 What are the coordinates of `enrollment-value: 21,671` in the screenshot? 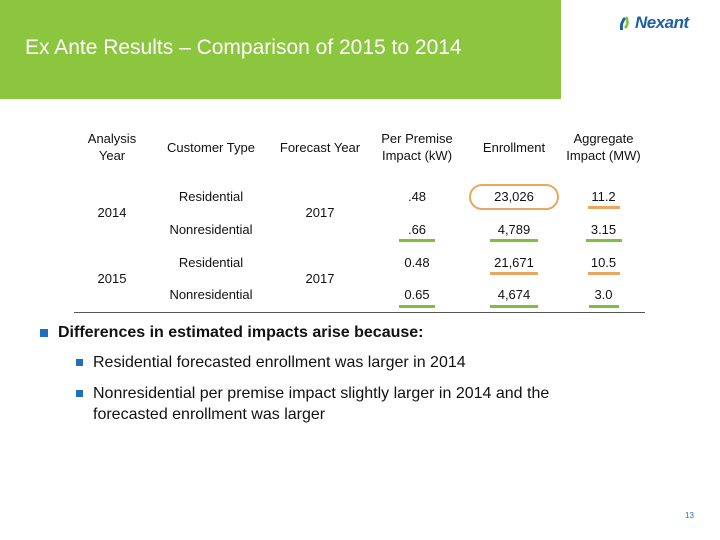 It's located at (514, 262).